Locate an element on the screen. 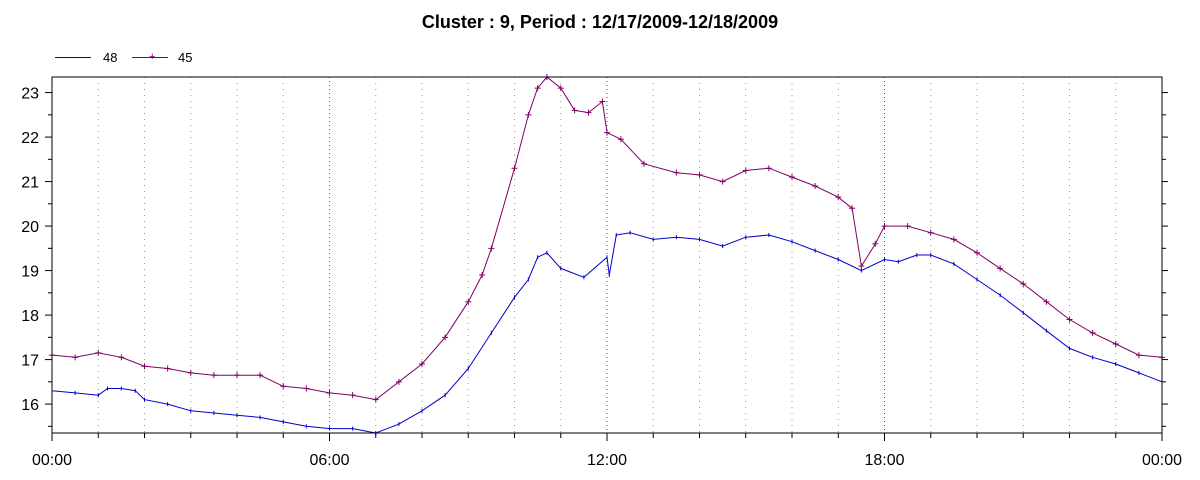 This screenshot has width=1200, height=480. y-tick-label-4: 20 is located at coordinates (30, 227).